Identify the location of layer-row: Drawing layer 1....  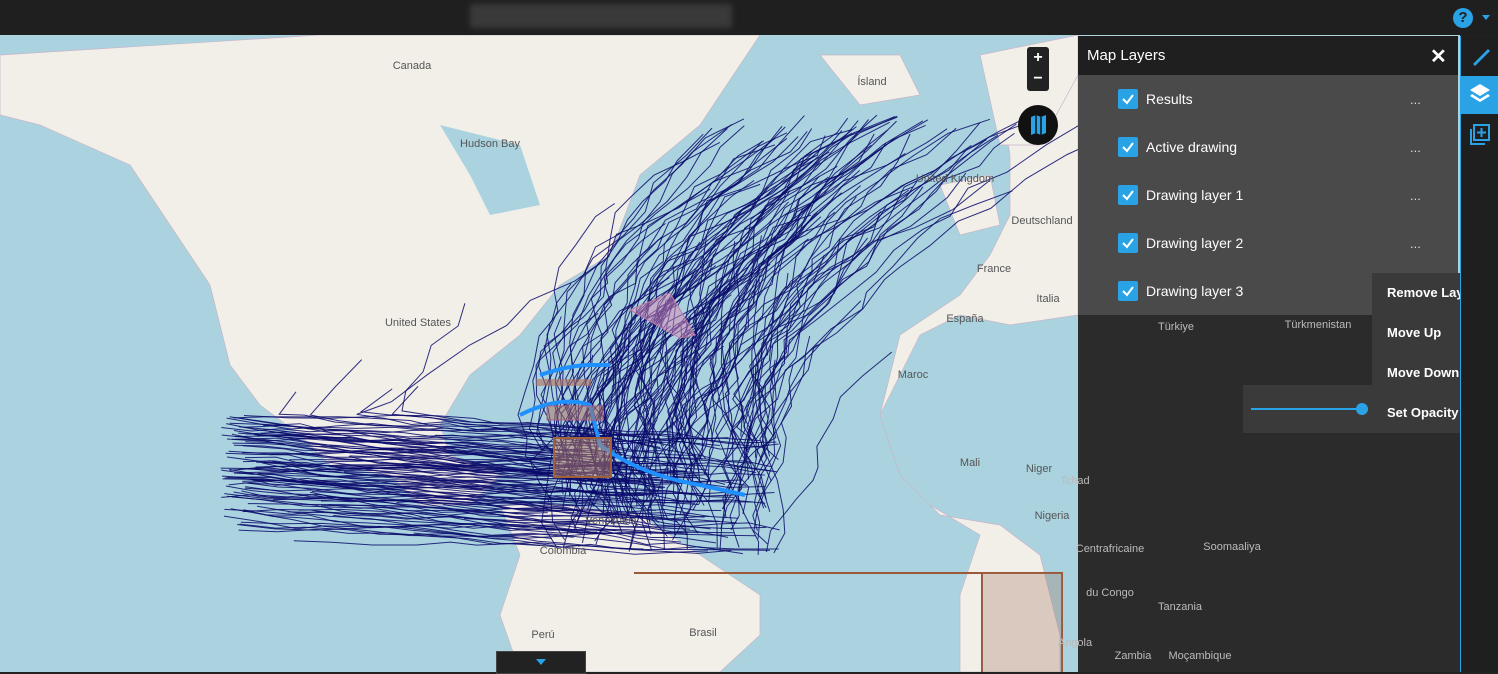
(1288, 195).